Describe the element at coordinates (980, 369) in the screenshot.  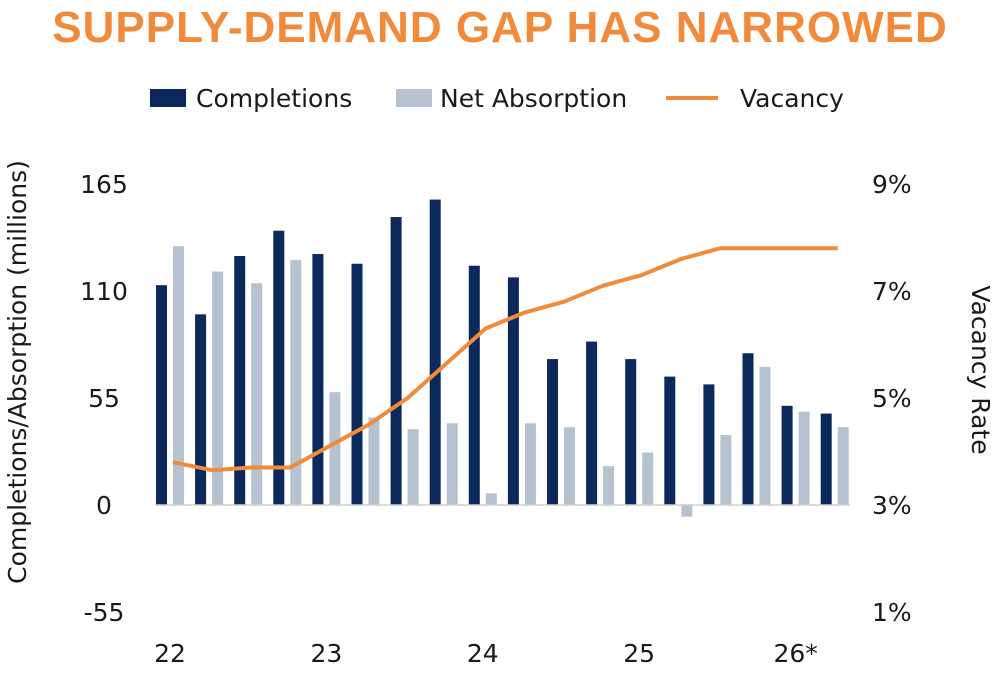
I see `y2-axis-title: Vacancy Rate` at that location.